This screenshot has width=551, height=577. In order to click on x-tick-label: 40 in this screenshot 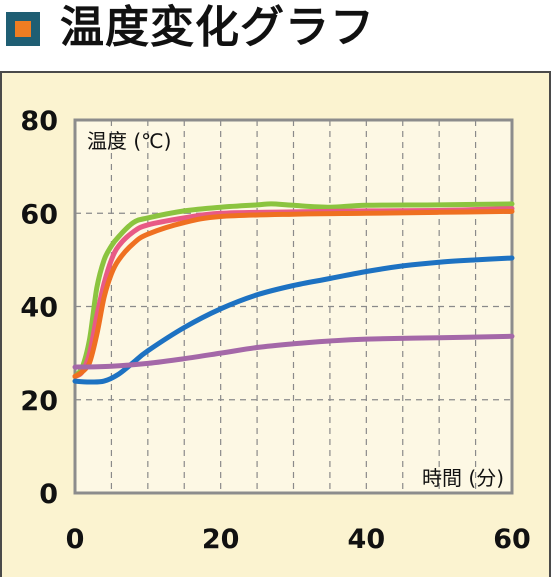, I will do `click(367, 539)`.